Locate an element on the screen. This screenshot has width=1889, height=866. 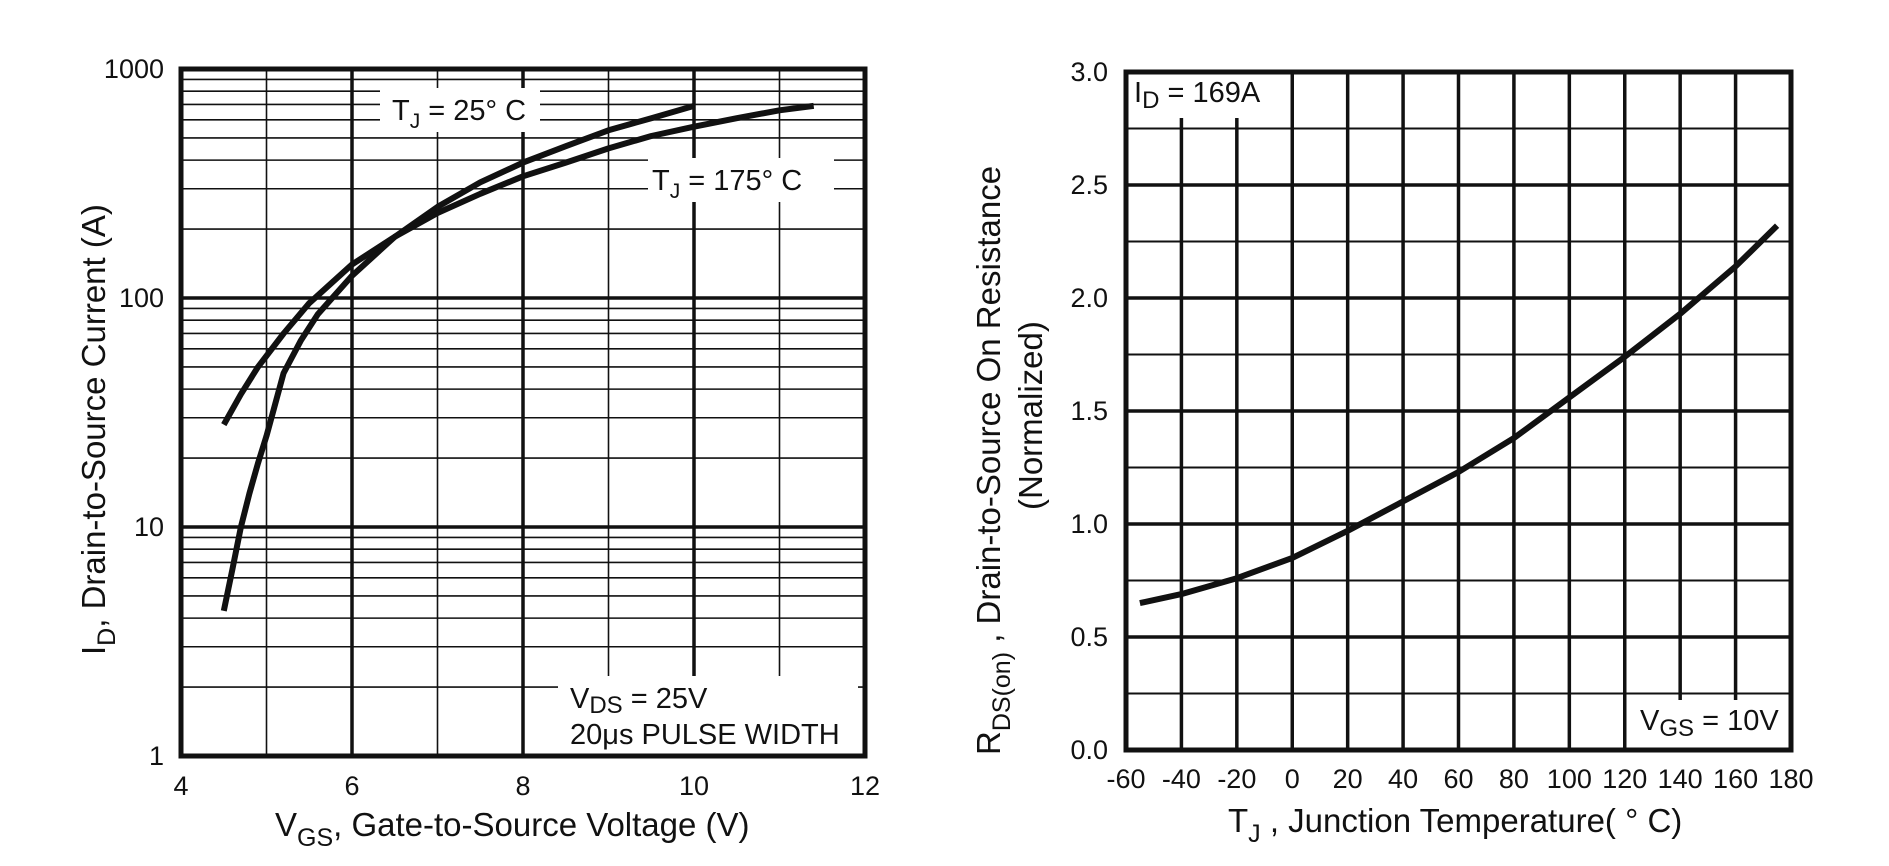
y-tick-label: 1.0 is located at coordinates (1089, 524).